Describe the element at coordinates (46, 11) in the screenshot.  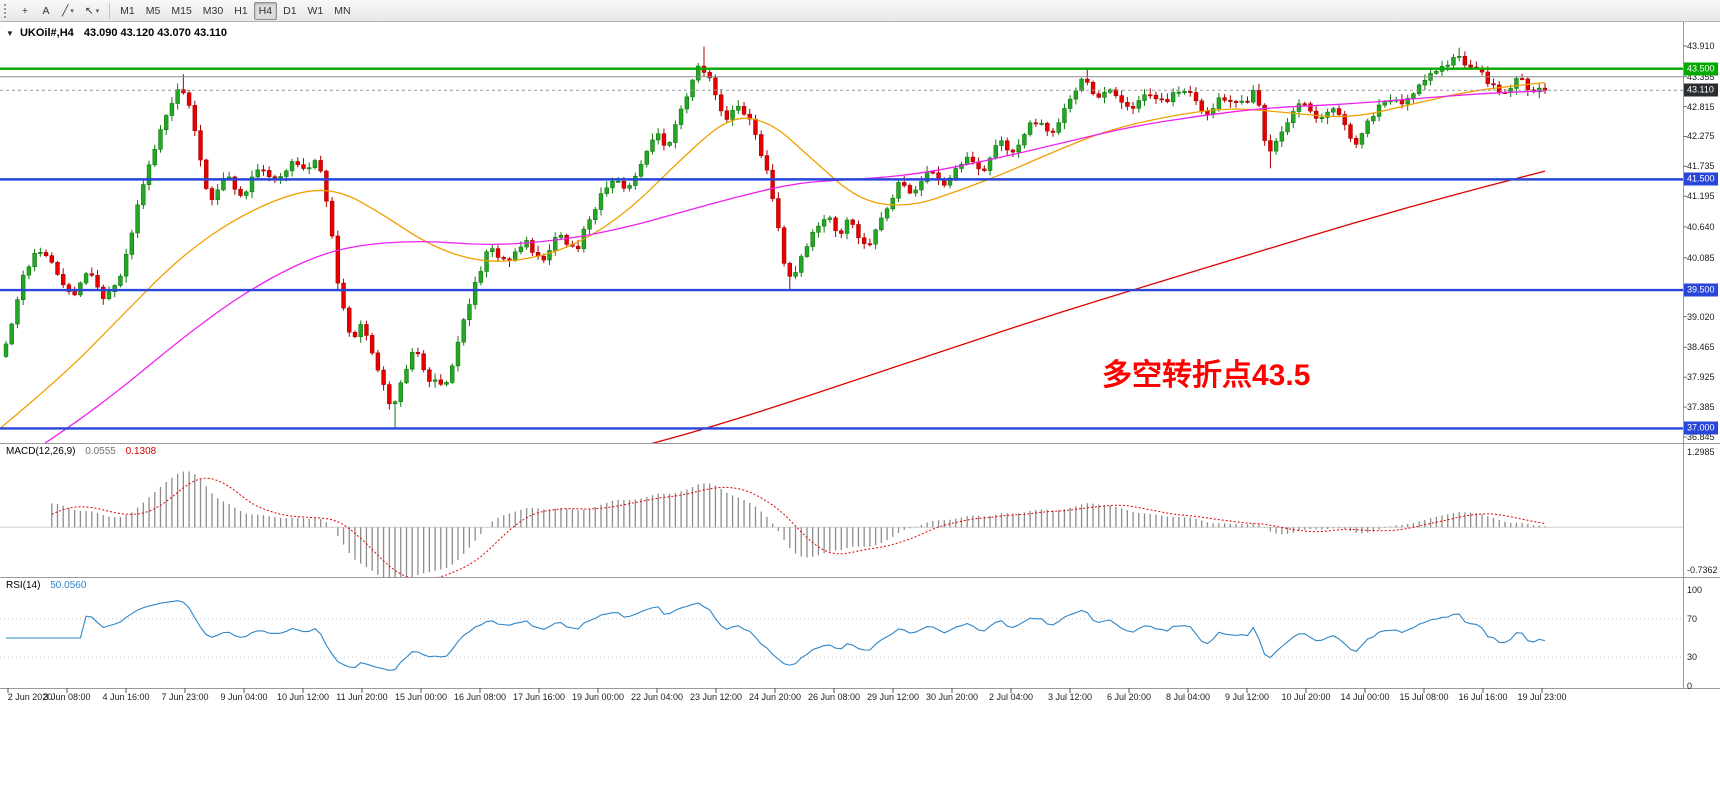
I see `text-label-tool-button: A` at that location.